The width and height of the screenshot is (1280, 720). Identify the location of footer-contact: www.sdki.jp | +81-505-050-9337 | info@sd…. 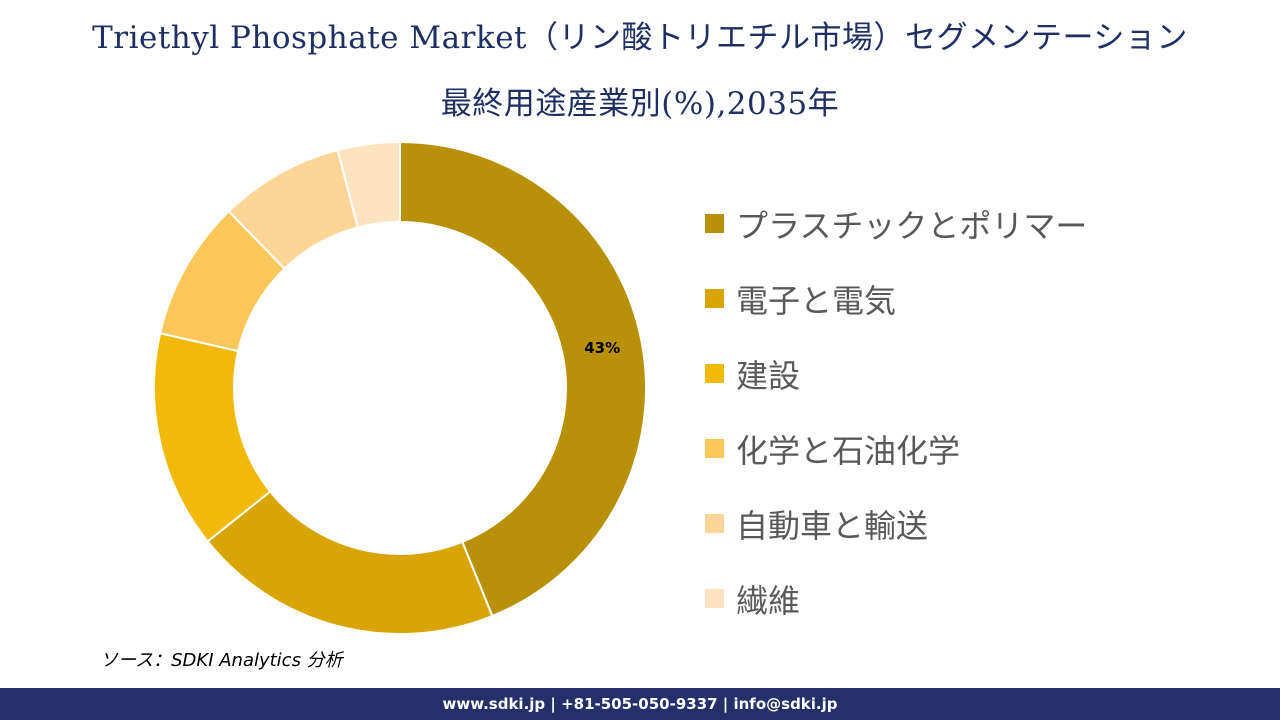
(640, 704).